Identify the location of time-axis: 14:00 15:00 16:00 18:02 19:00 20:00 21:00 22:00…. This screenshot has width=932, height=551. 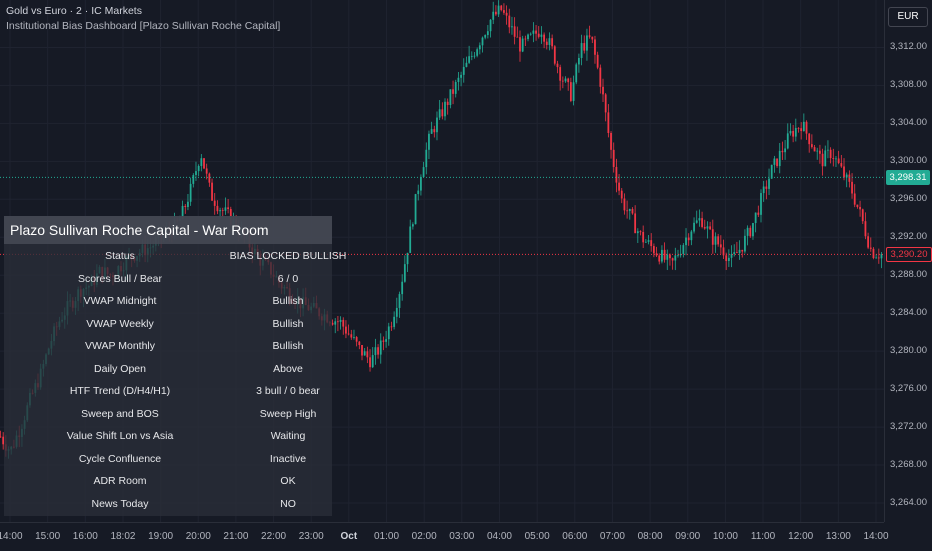
(444, 536).